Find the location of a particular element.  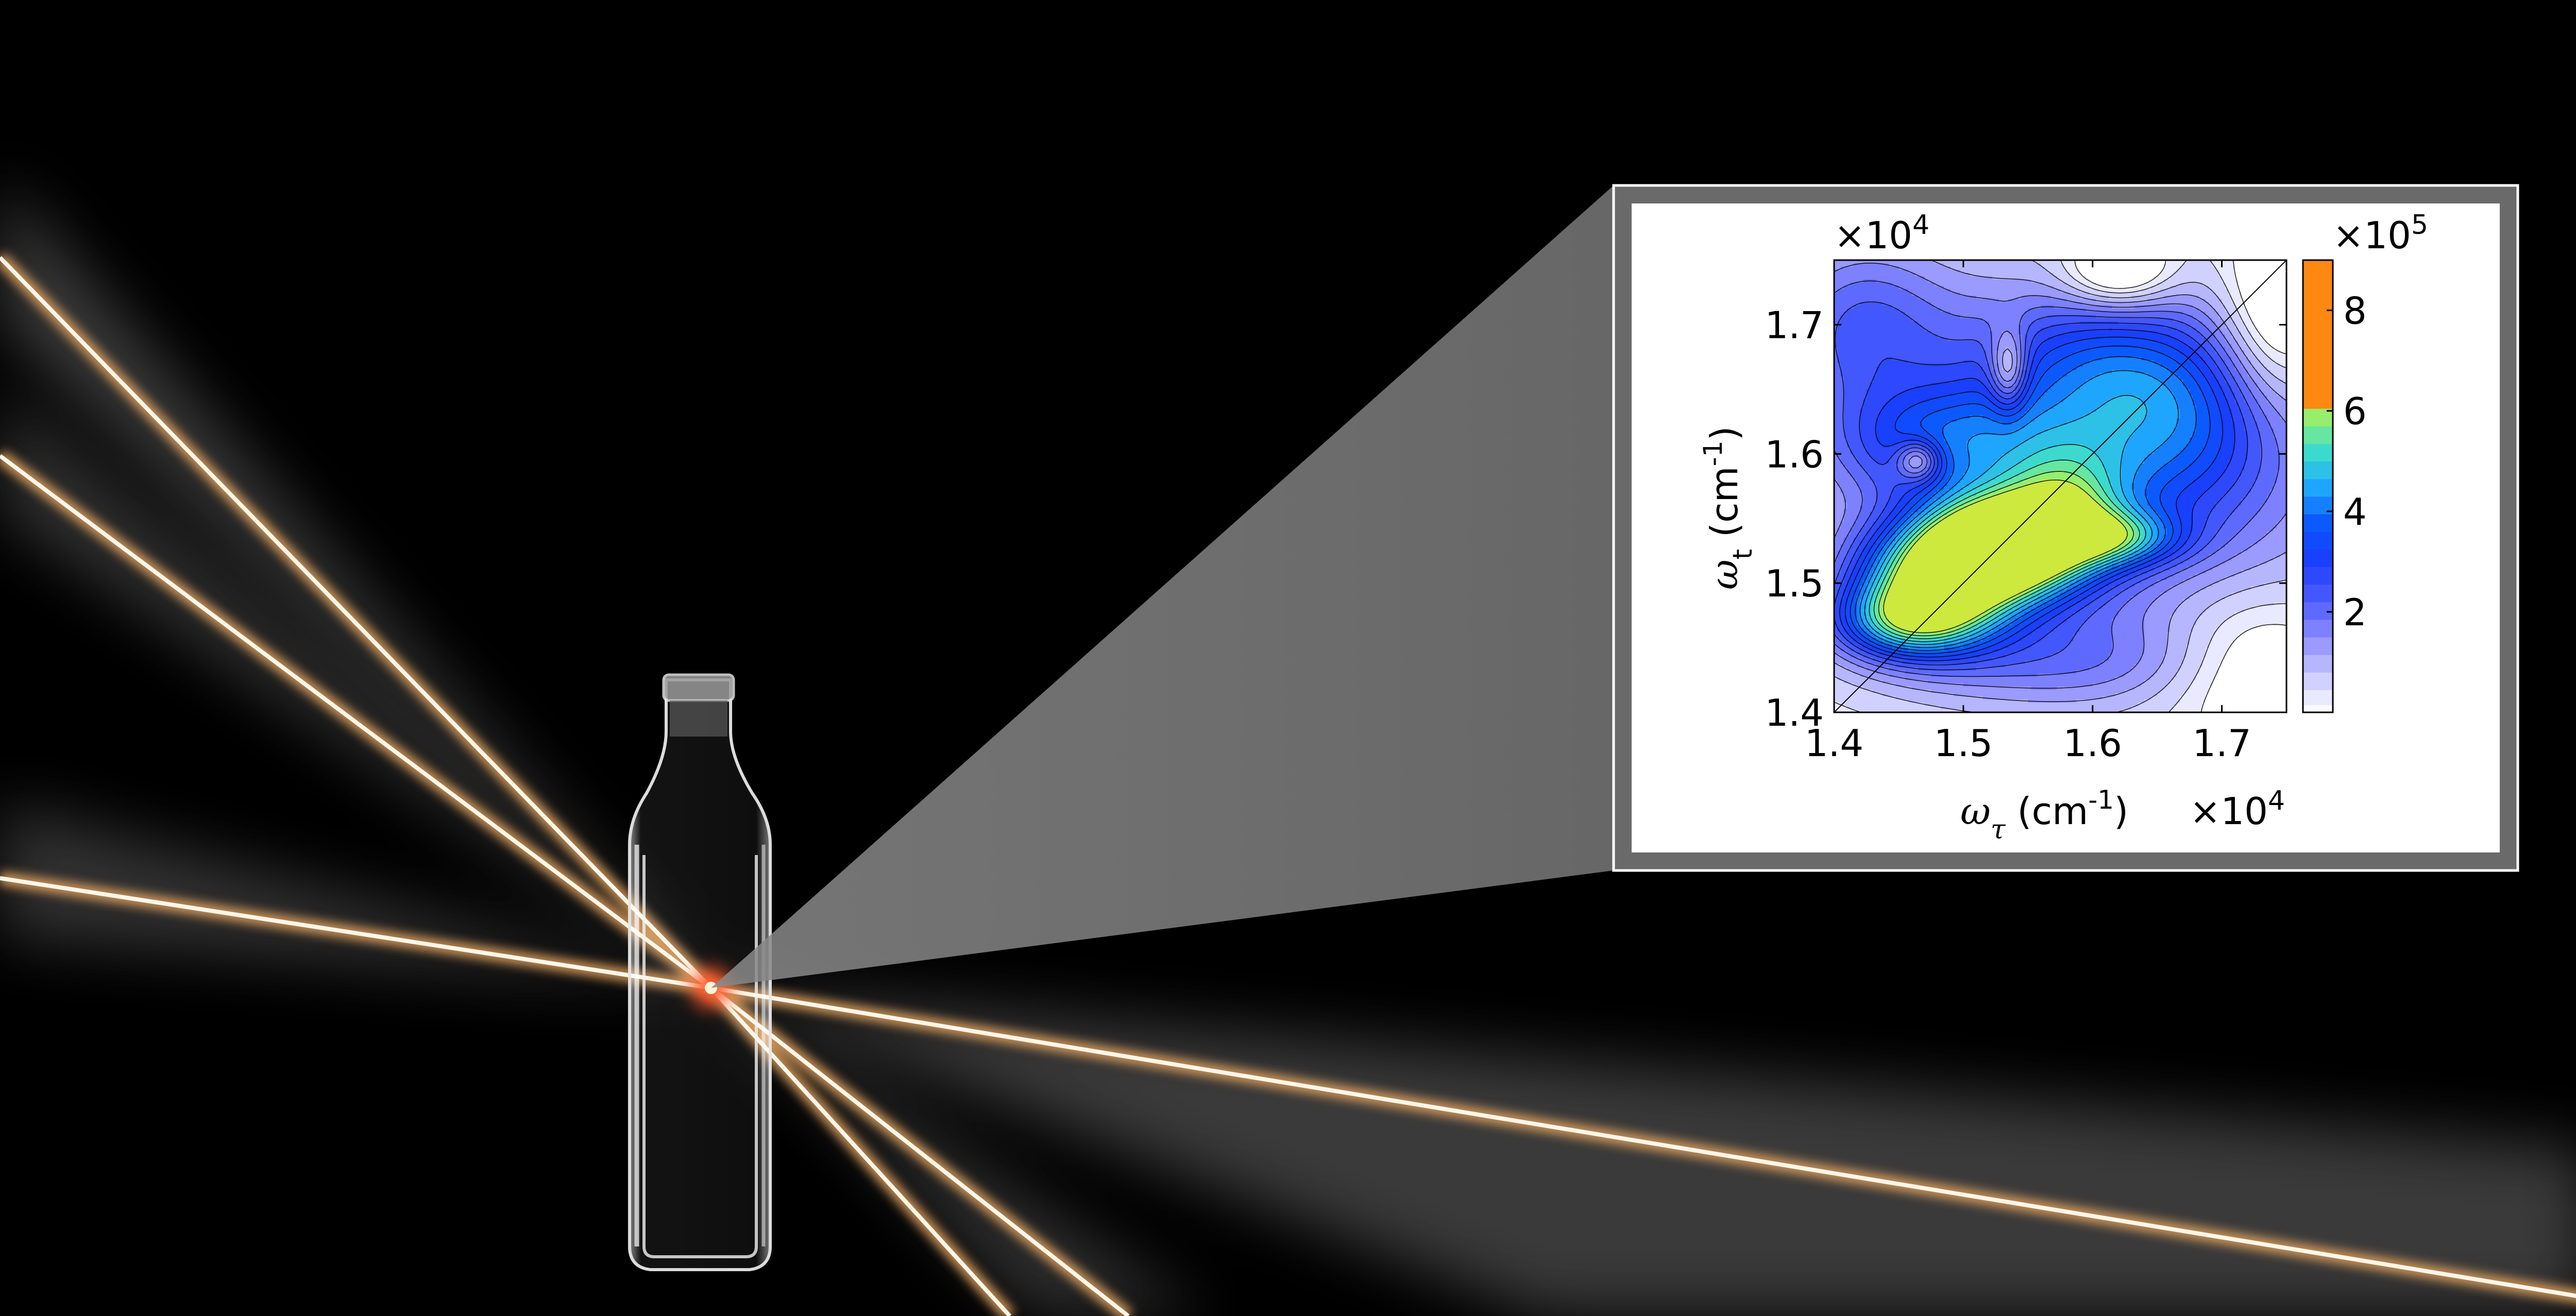

y-tick-label: 1.7 is located at coordinates (1794, 325).